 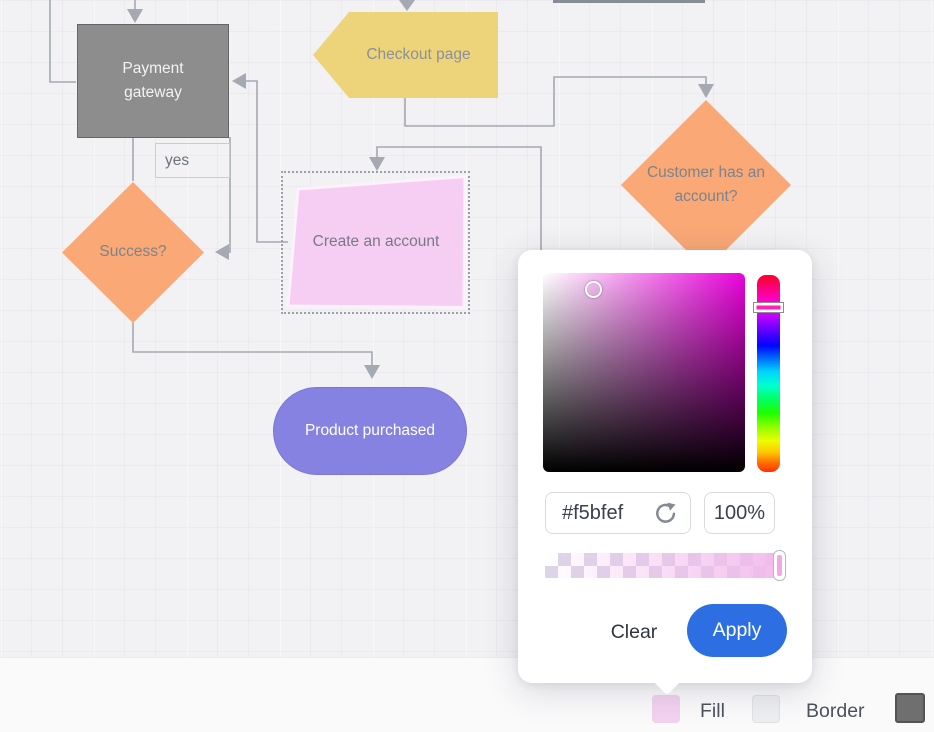 I want to click on node-label: Customer has an account?, so click(x=706, y=184).